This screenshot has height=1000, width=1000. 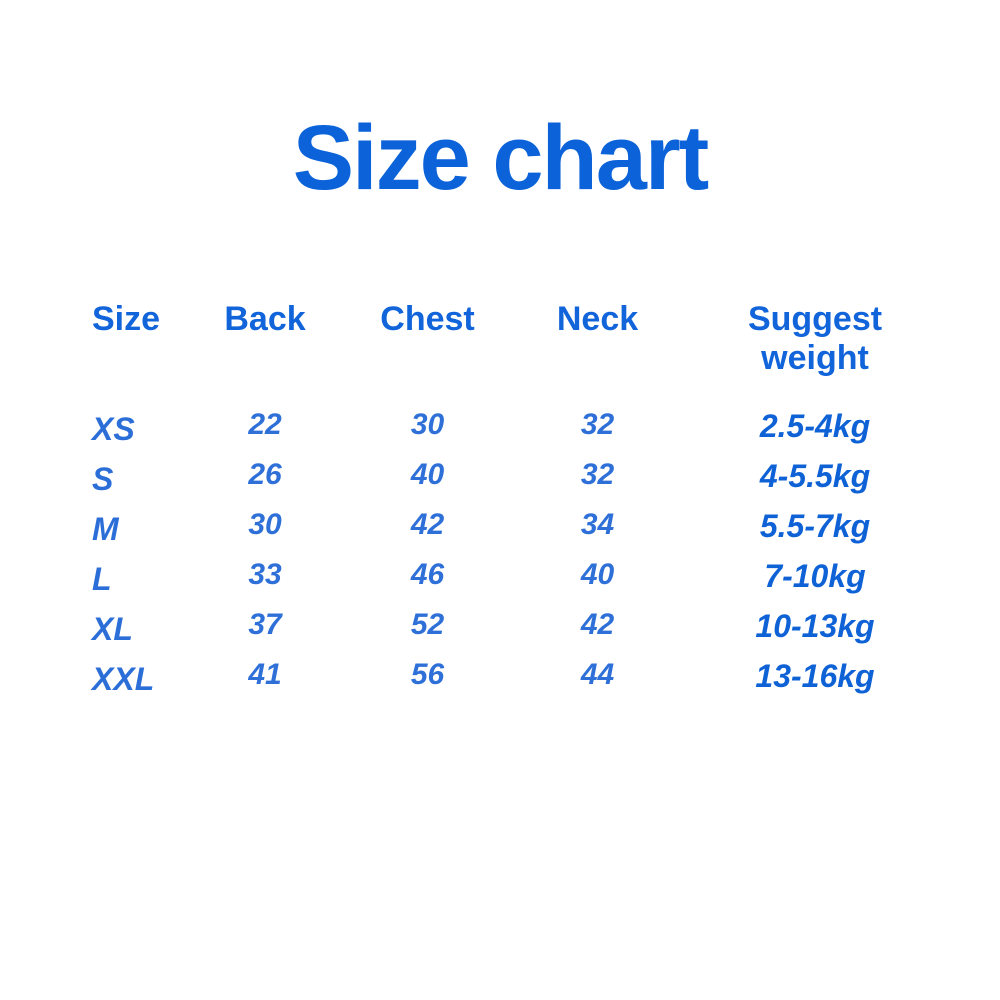 I want to click on column-header-neck: Neck, so click(x=597, y=319).